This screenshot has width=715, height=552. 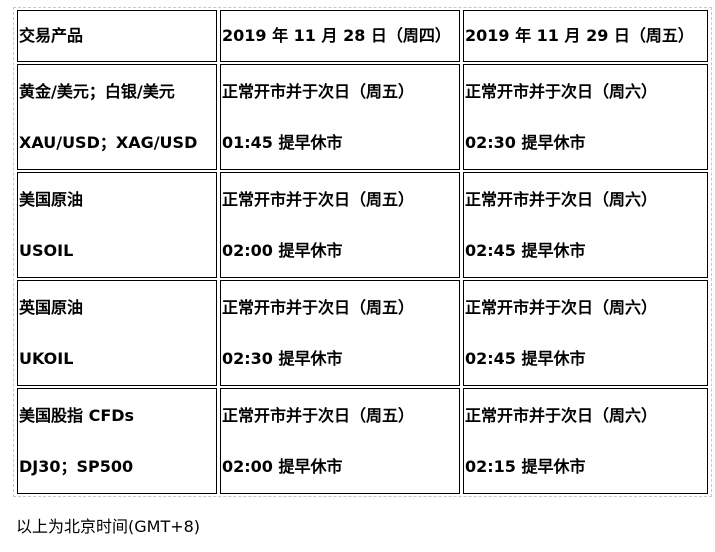 What do you see at coordinates (340, 36) in the screenshot?
I see `header-date-1: 2019 年 11 月 28 日（周四）` at bounding box center [340, 36].